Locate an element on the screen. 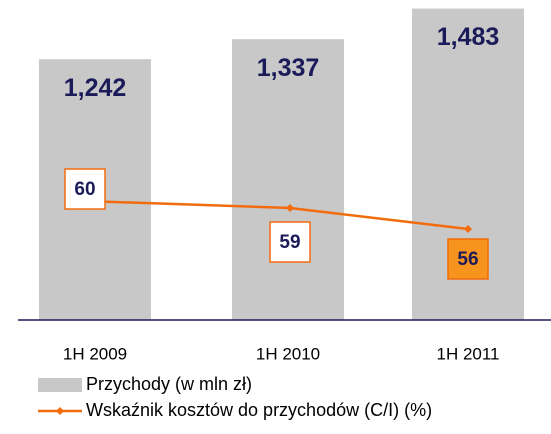  x-tick-label: 1H 2011 is located at coordinates (467, 353).